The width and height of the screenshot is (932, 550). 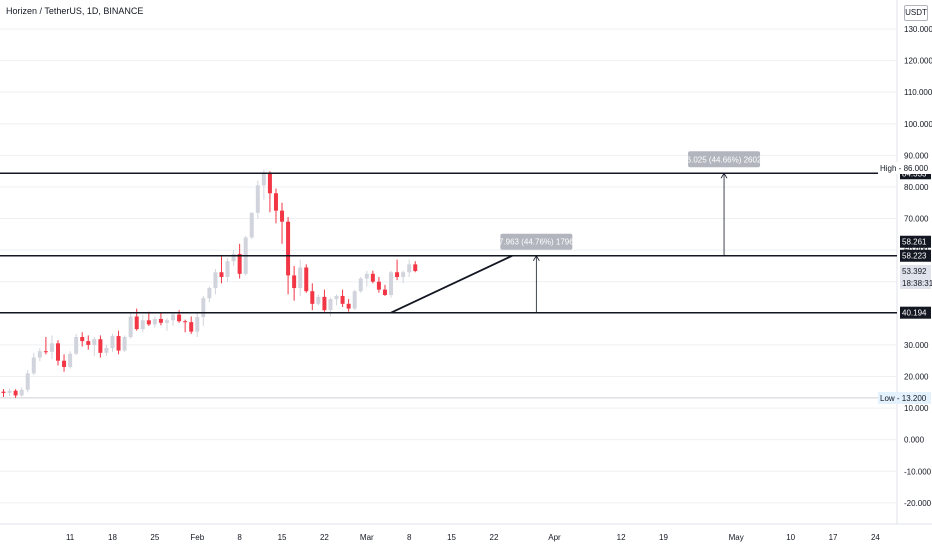 I want to click on y-tick-label: 130.000, so click(x=918, y=29).